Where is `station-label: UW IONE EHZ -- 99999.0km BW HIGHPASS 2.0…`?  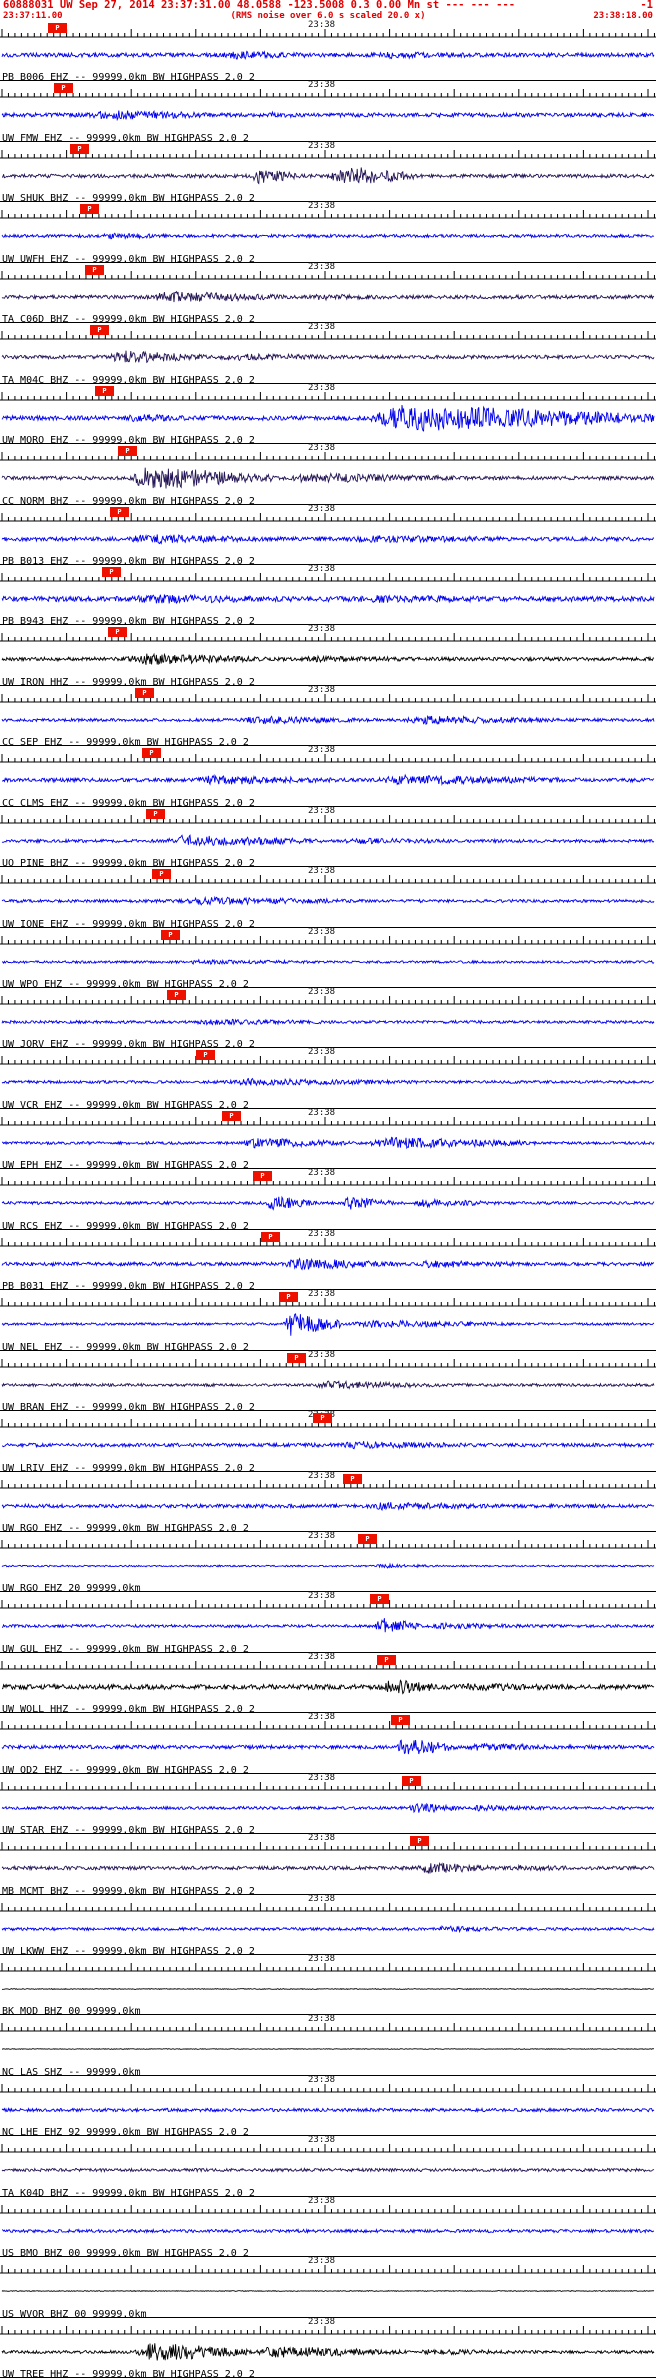
station-label: UW IONE EHZ -- 99999.0km BW HIGHPASS 2.0… is located at coordinates (128, 924).